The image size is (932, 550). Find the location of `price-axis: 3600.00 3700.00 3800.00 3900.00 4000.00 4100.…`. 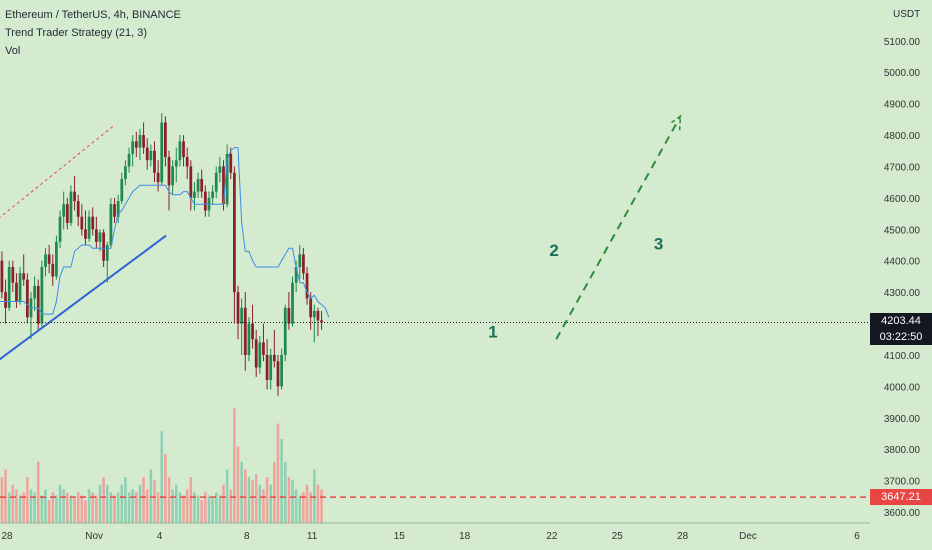

price-axis: 3600.00 3700.00 3800.00 3900.00 4000.00 4100.… is located at coordinates (901, 275).